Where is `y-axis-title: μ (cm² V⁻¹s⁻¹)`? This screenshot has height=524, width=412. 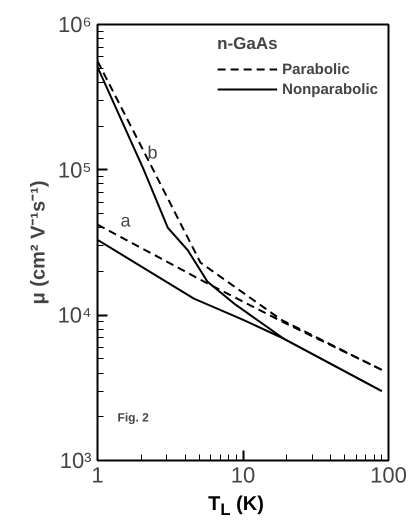 y-axis-title: μ (cm² V⁻¹s⁻¹) is located at coordinates (39, 242).